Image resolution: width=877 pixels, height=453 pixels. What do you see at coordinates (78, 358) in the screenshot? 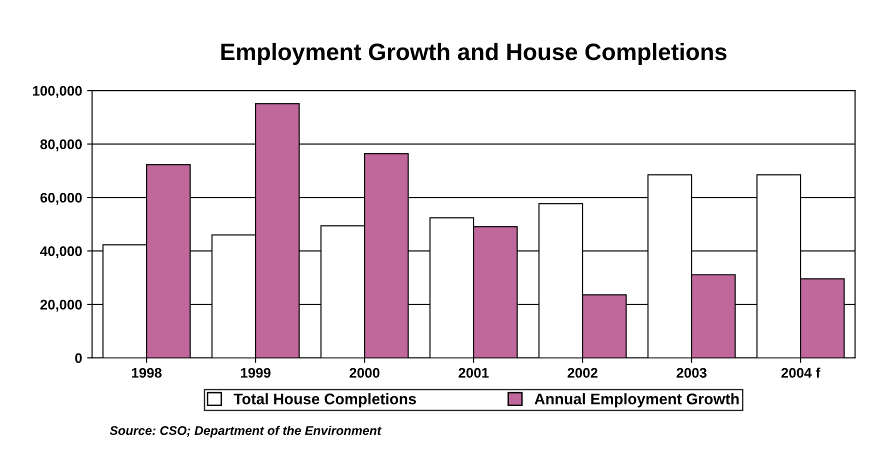
I see `y-tick-label: 0` at bounding box center [78, 358].